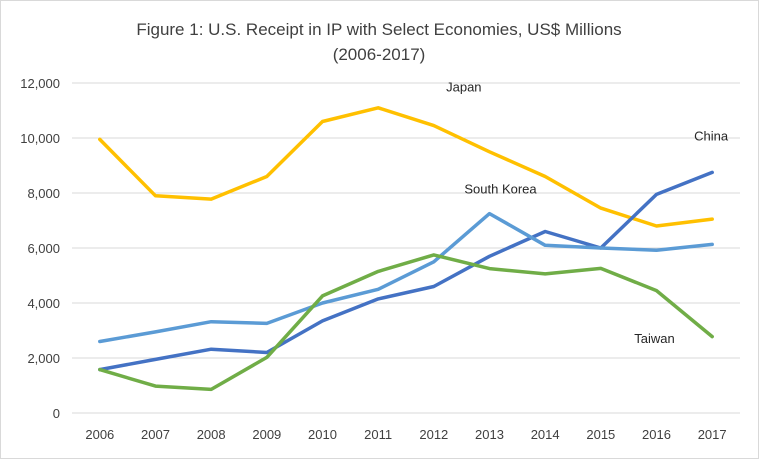  Describe the element at coordinates (378, 434) in the screenshot. I see `x-tick-label: 2011` at that location.